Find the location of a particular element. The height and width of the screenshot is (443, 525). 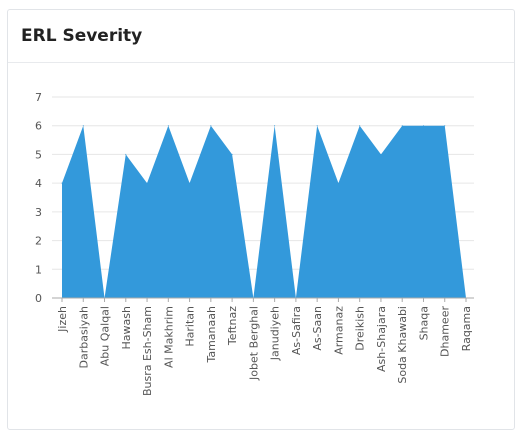

y-tick-label: 4 is located at coordinates (38, 183).